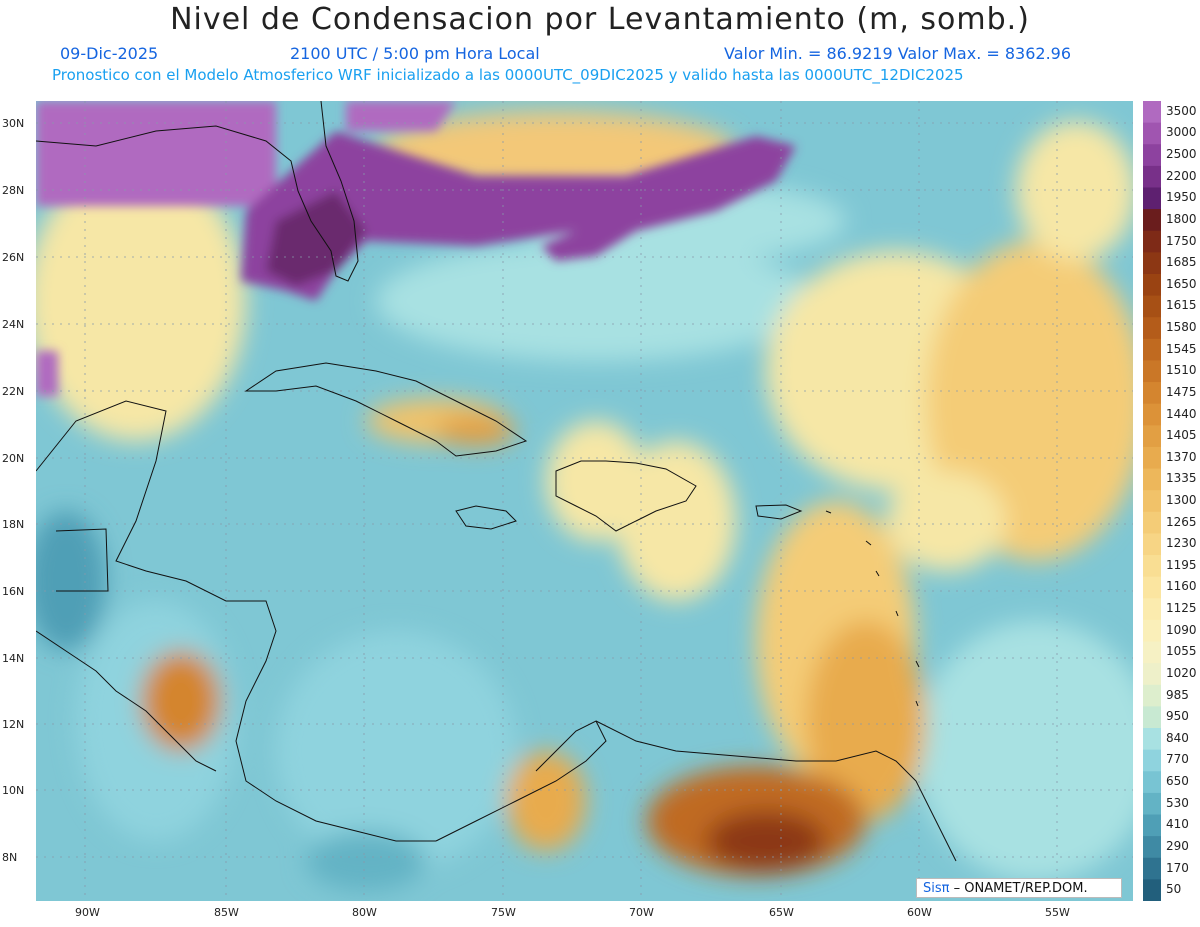 The width and height of the screenshot is (1200, 927). What do you see at coordinates (1174, 889) in the screenshot?
I see `legend-label: 50` at bounding box center [1174, 889].